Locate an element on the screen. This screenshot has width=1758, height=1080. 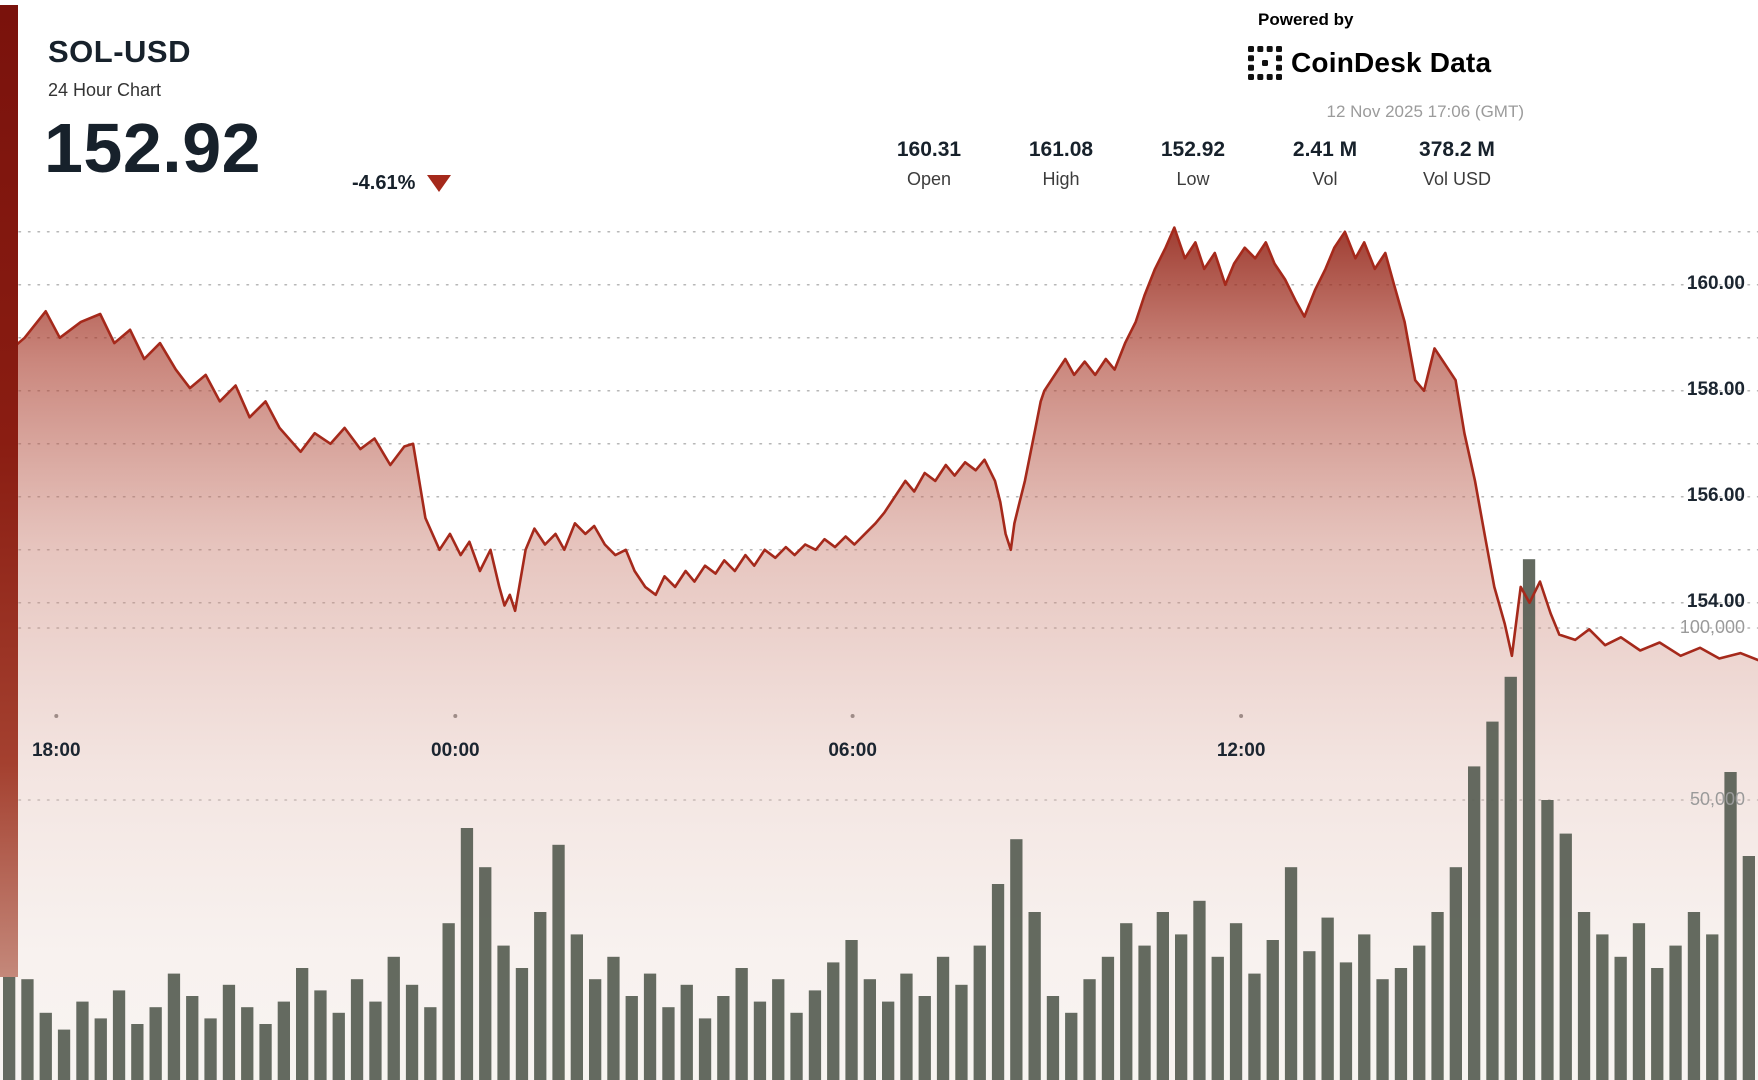
stat-vol-label: Vol is located at coordinates (1325, 179).